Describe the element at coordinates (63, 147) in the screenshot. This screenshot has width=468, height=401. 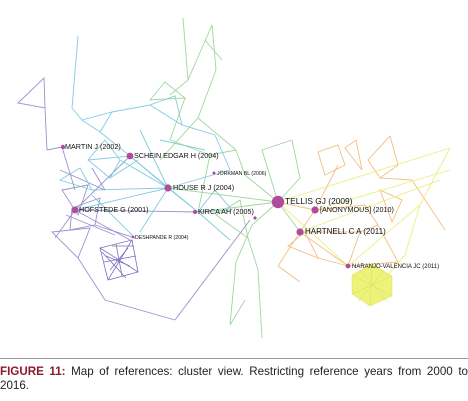
I see `node-martin-j-2002-dot` at that location.